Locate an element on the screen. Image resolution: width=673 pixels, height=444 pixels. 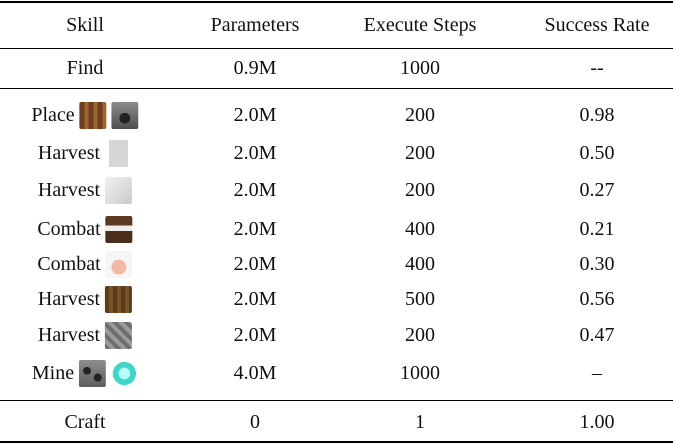
cell-text: 0.21 is located at coordinates (597, 228).